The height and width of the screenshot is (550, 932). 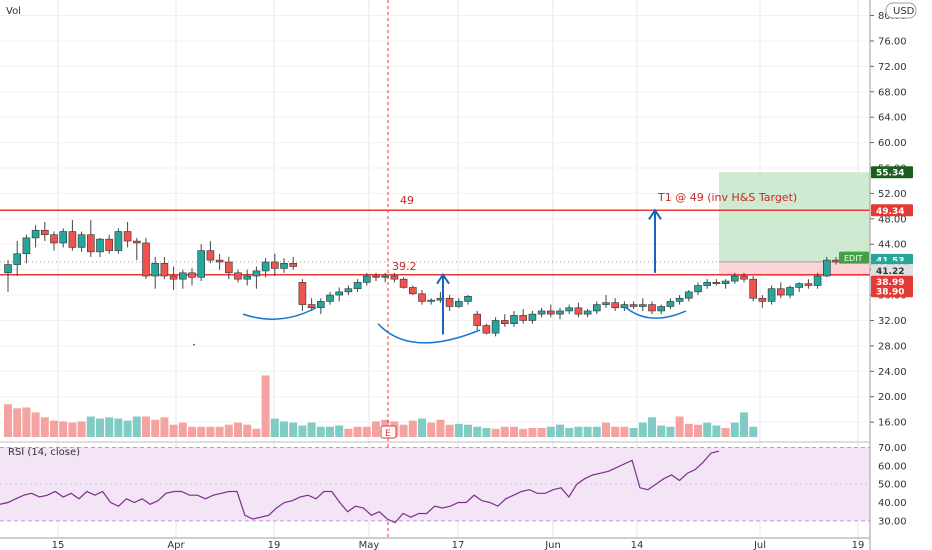 What do you see at coordinates (429, 333) in the screenshot?
I see `head-curve` at bounding box center [429, 333].